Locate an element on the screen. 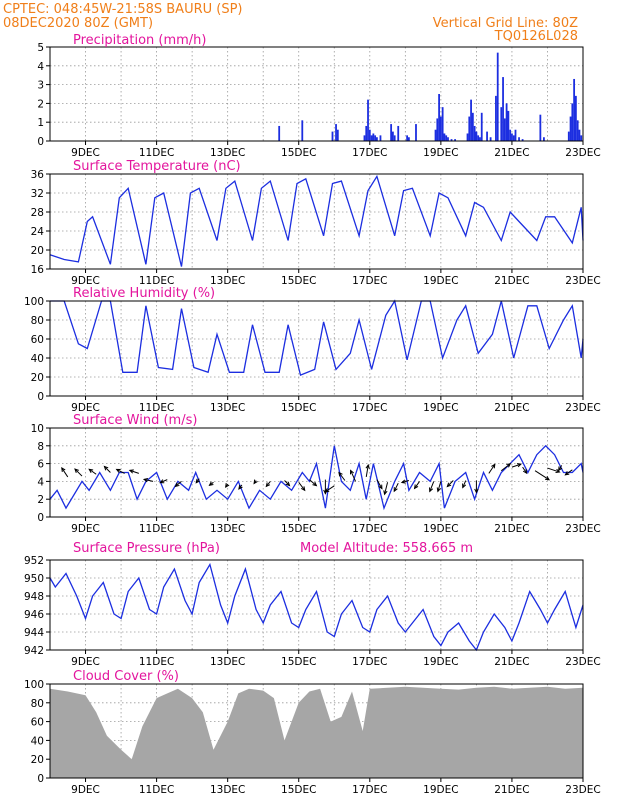 The height and width of the screenshot is (800, 618). station-header: CPTEC: 048:45W-21:58S BAURU (SP) is located at coordinates (123, 9).